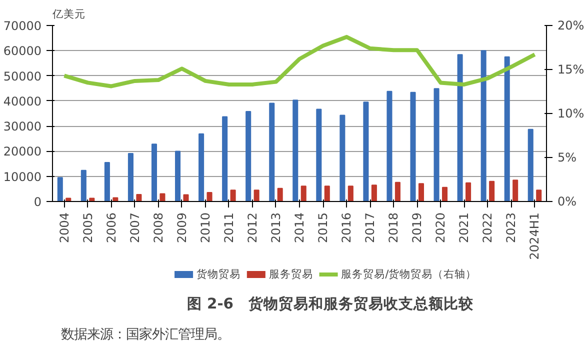 Image resolution: width=587 pixels, height=350 pixels. I want to click on source-note: 数据来源：国家外汇管理局。, so click(145, 334).